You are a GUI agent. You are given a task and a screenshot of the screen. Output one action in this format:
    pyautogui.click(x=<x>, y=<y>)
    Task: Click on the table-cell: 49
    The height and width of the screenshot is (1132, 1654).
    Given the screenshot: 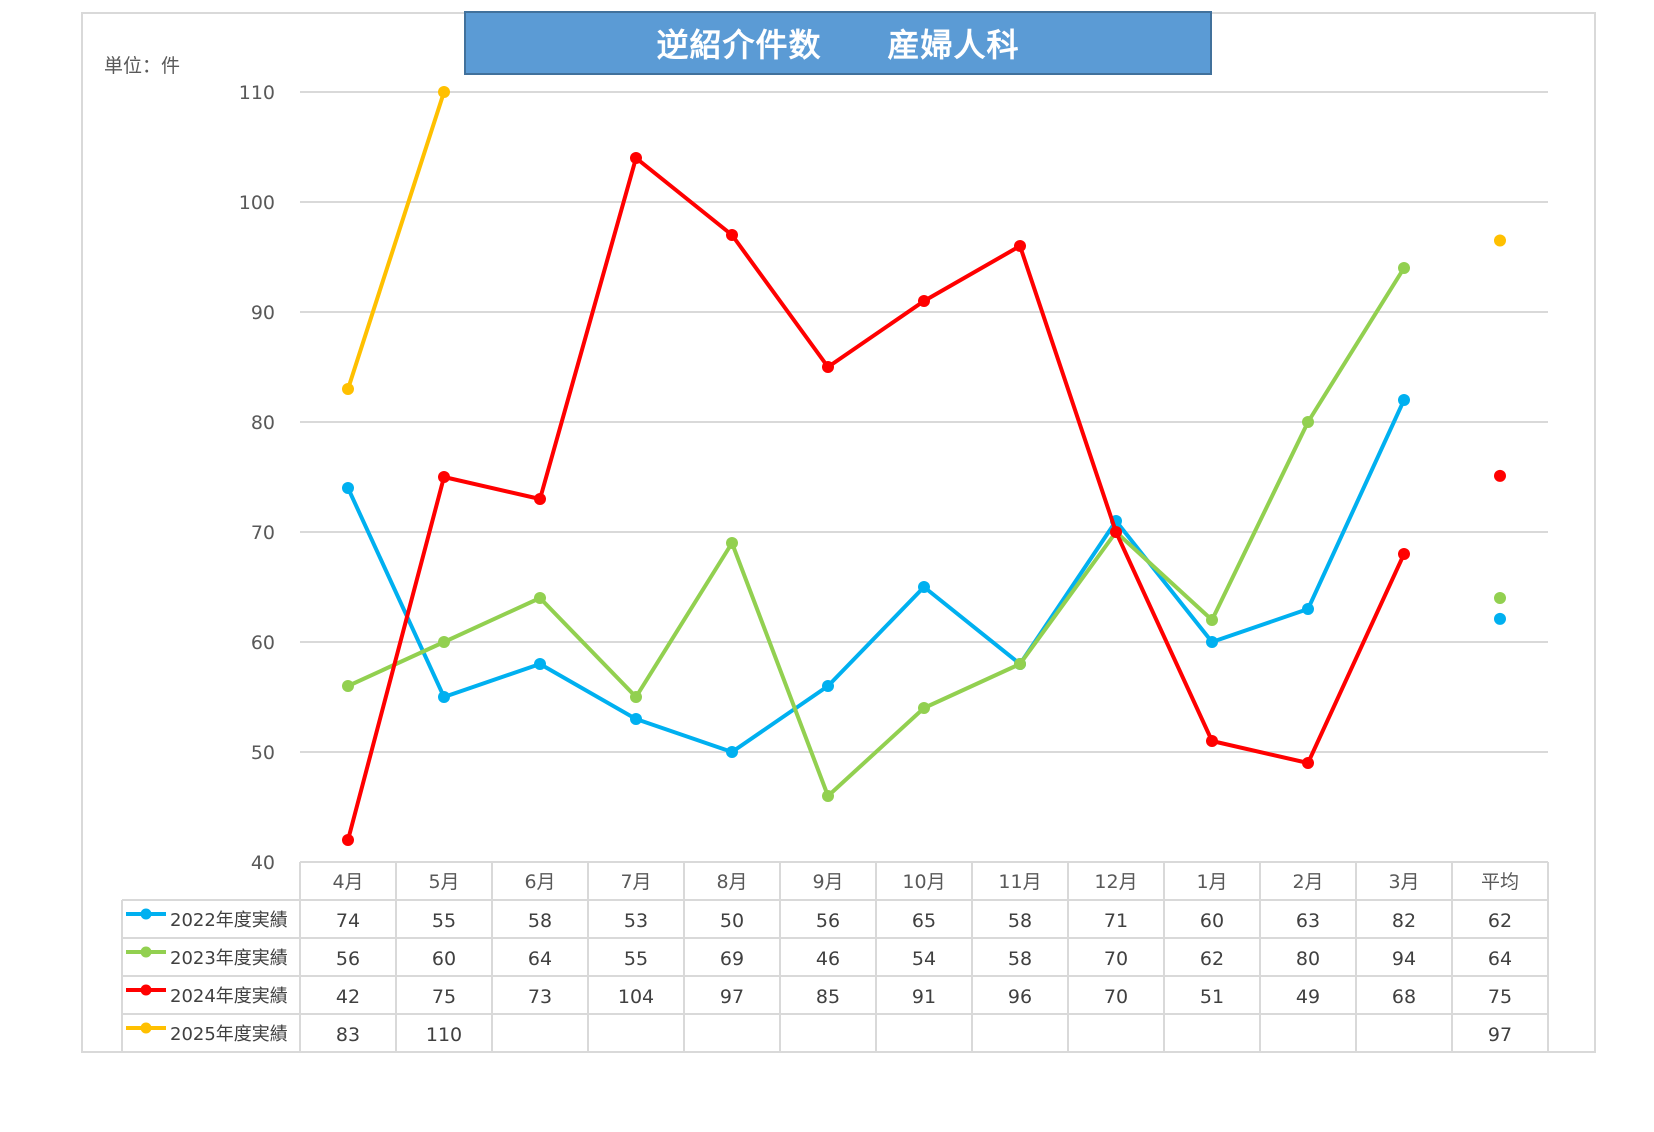 What is the action you would take?
    pyautogui.click(x=1308, y=997)
    